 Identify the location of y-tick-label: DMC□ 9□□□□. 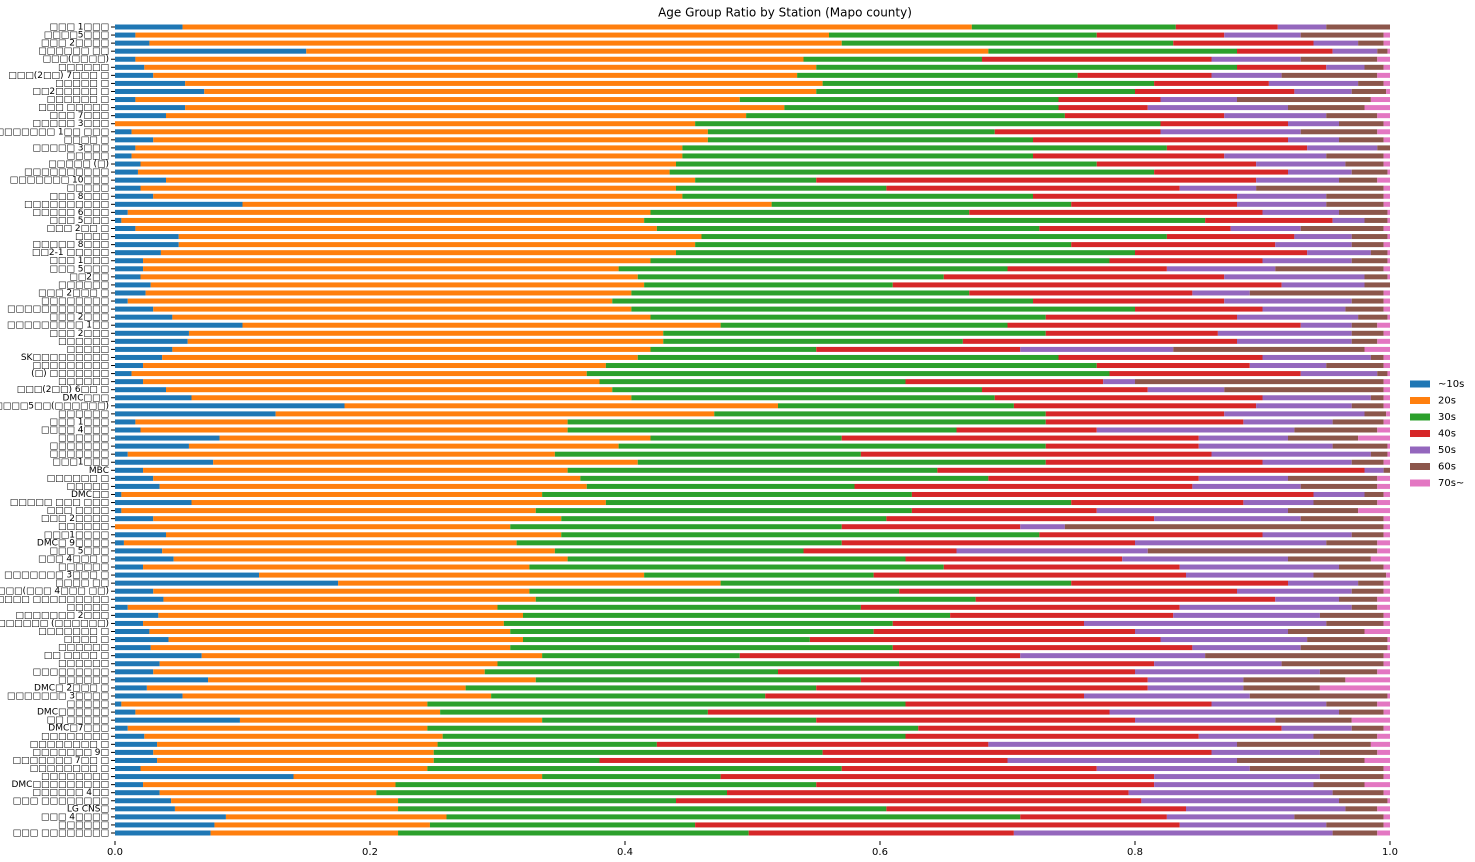
(73, 543).